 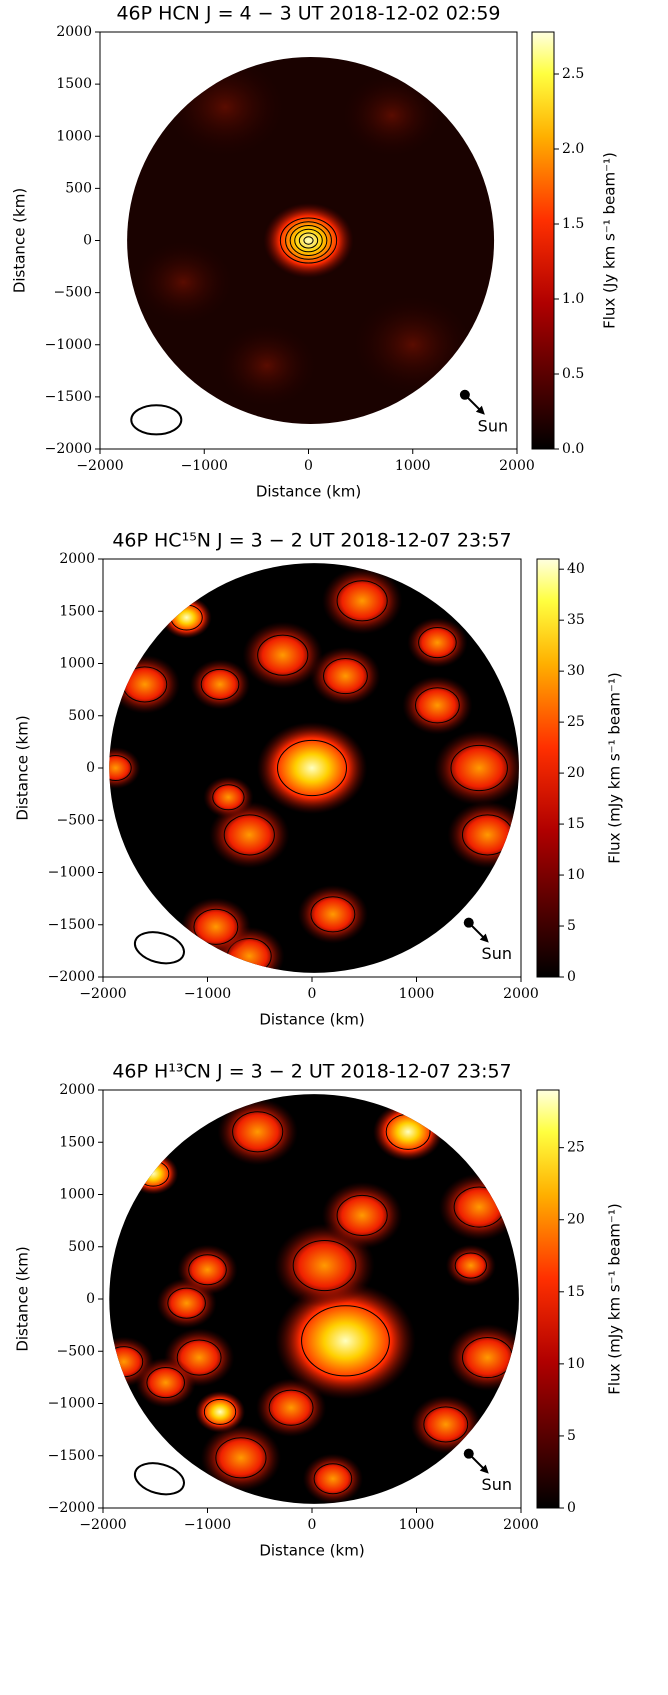 What do you see at coordinates (576, 620) in the screenshot?
I see `colorbar-tick-label: 35` at bounding box center [576, 620].